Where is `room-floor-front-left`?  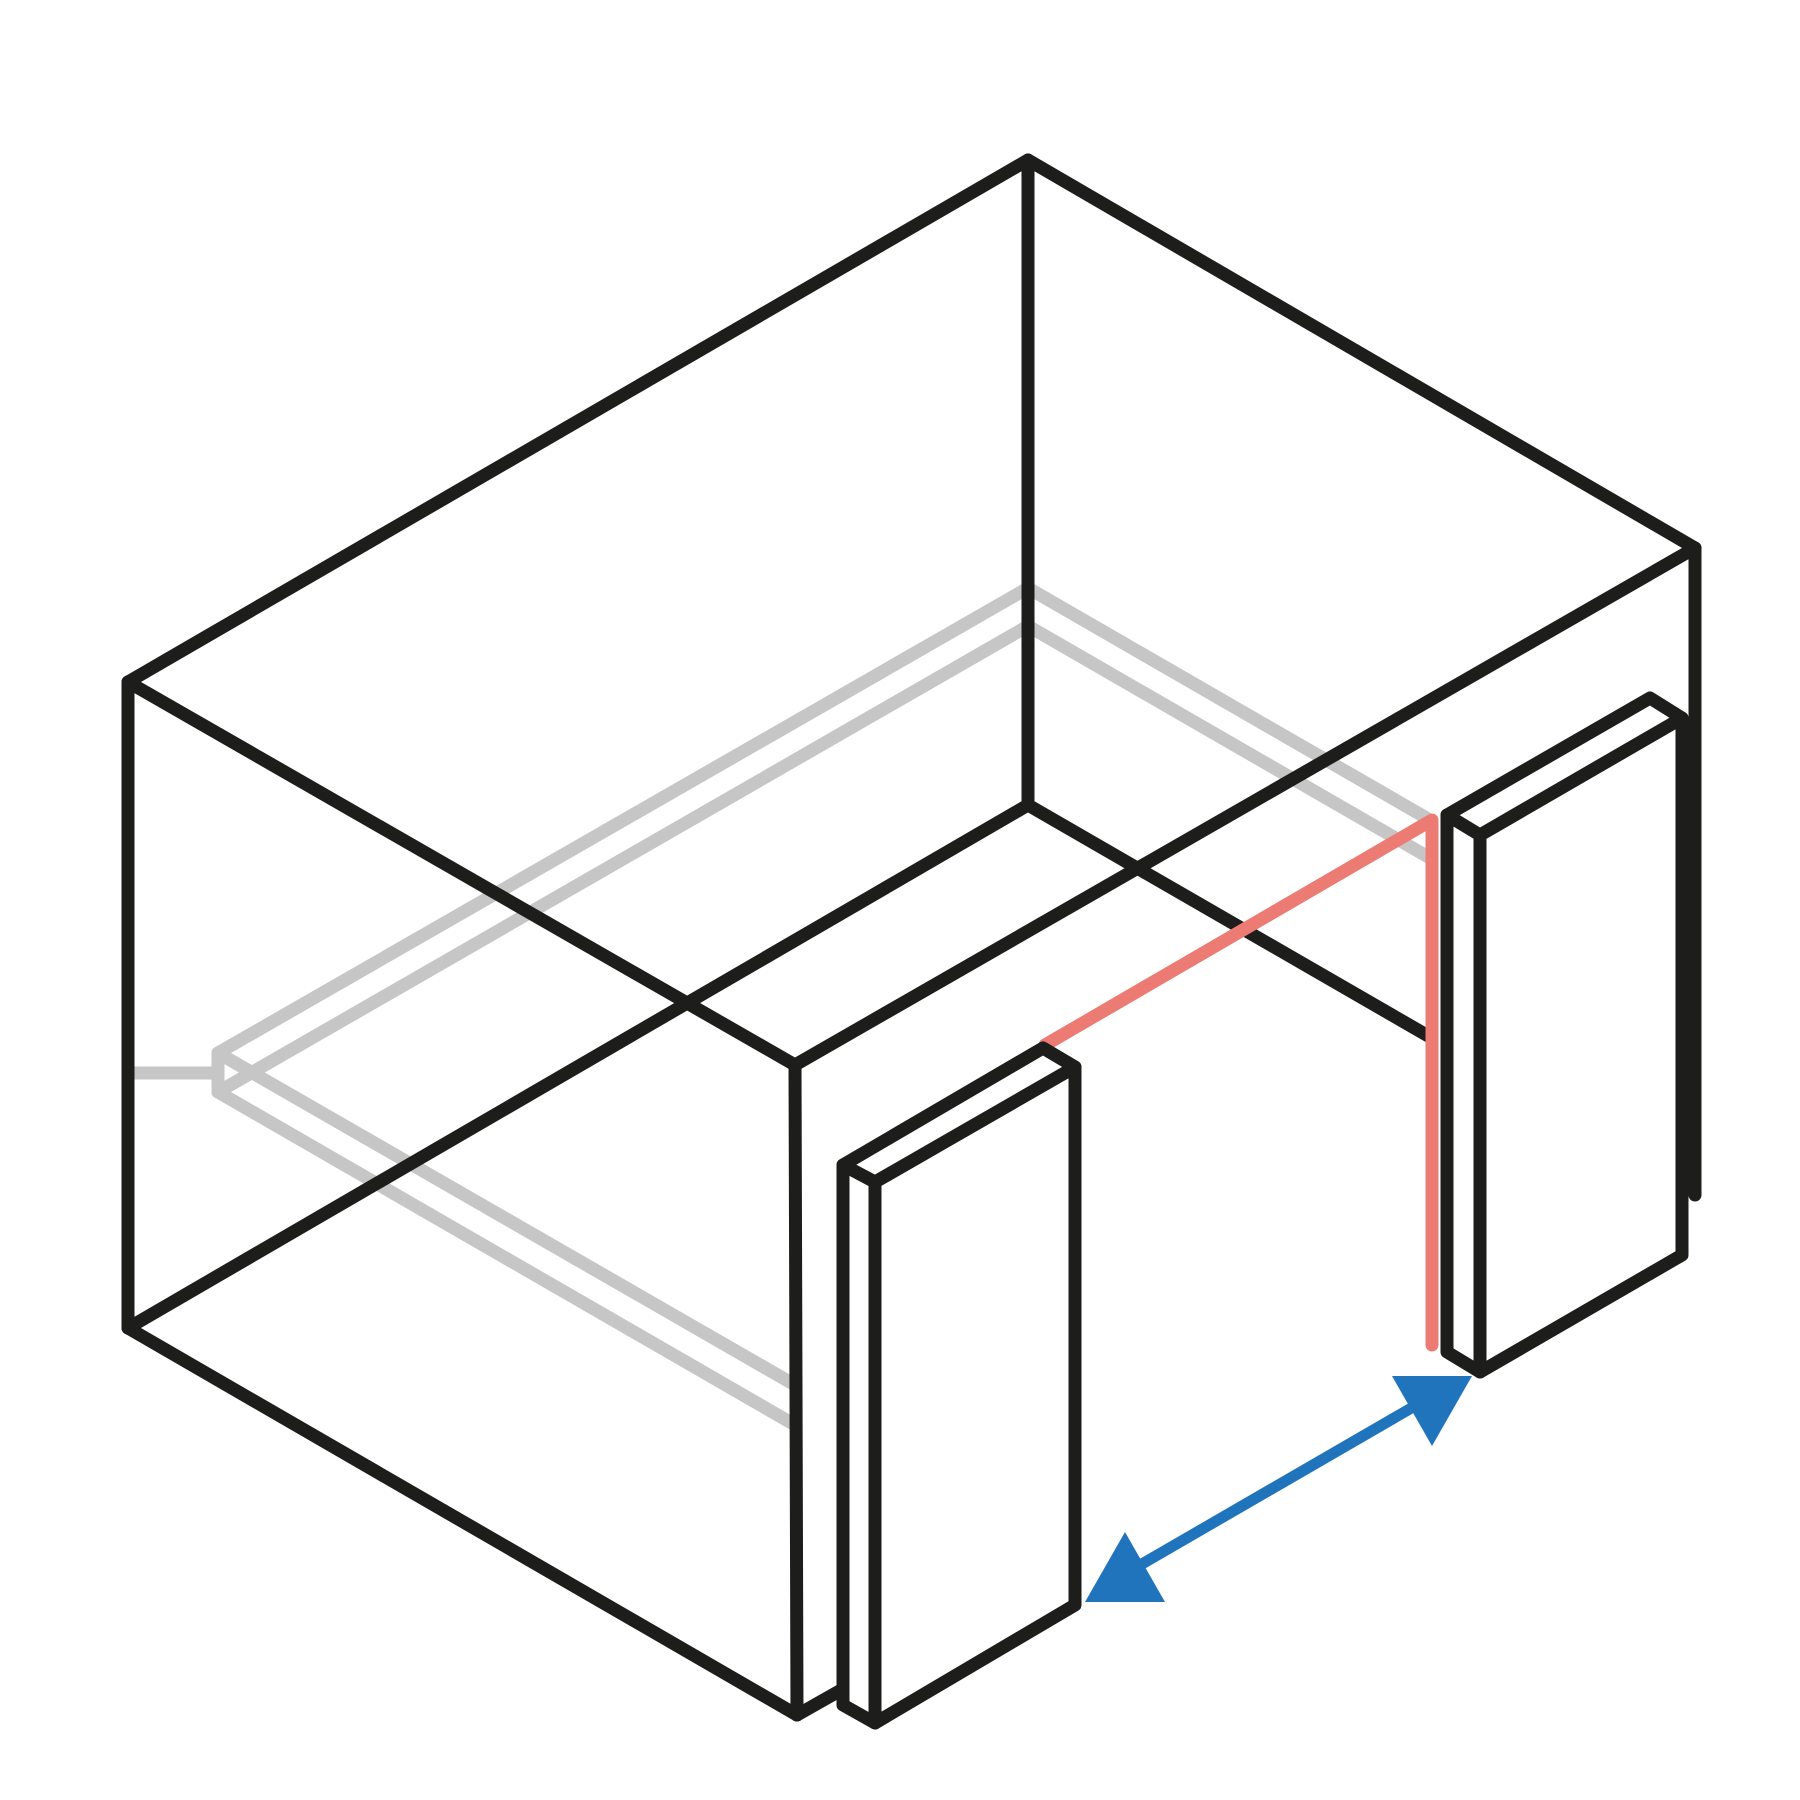
room-floor-front-left is located at coordinates (462, 1521).